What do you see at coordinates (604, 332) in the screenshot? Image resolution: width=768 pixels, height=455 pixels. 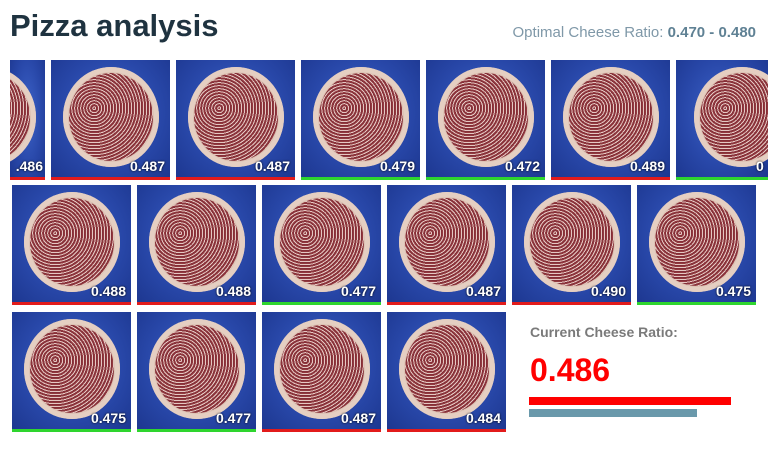 I see `current-ratio-label: Current Cheese Ratio:` at bounding box center [604, 332].